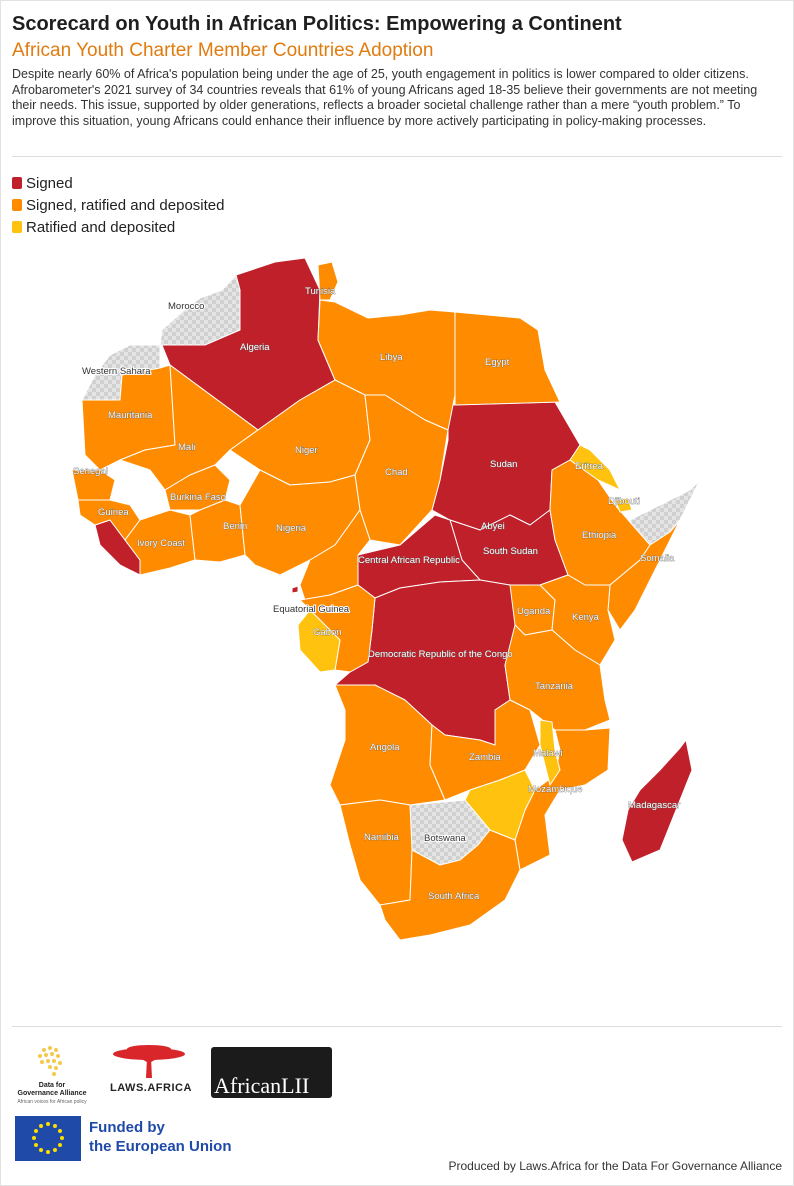  I want to click on eu-line1: Funded by, so click(127, 1127).